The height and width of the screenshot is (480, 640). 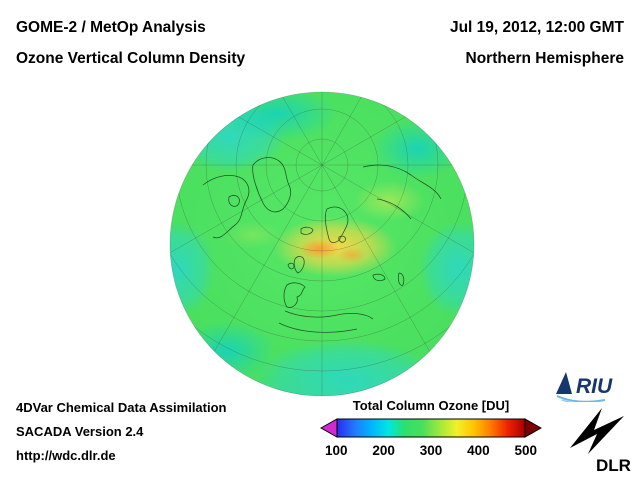 I want to click on dlr-logo: DLR, so click(x=600, y=441).